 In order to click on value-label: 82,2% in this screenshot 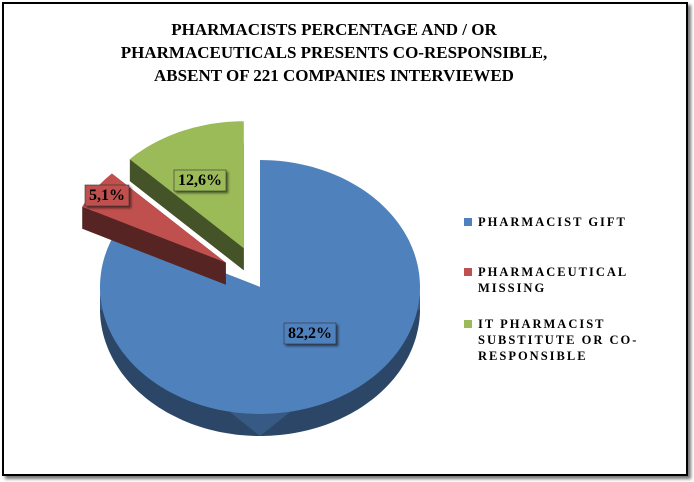, I will do `click(310, 333)`.